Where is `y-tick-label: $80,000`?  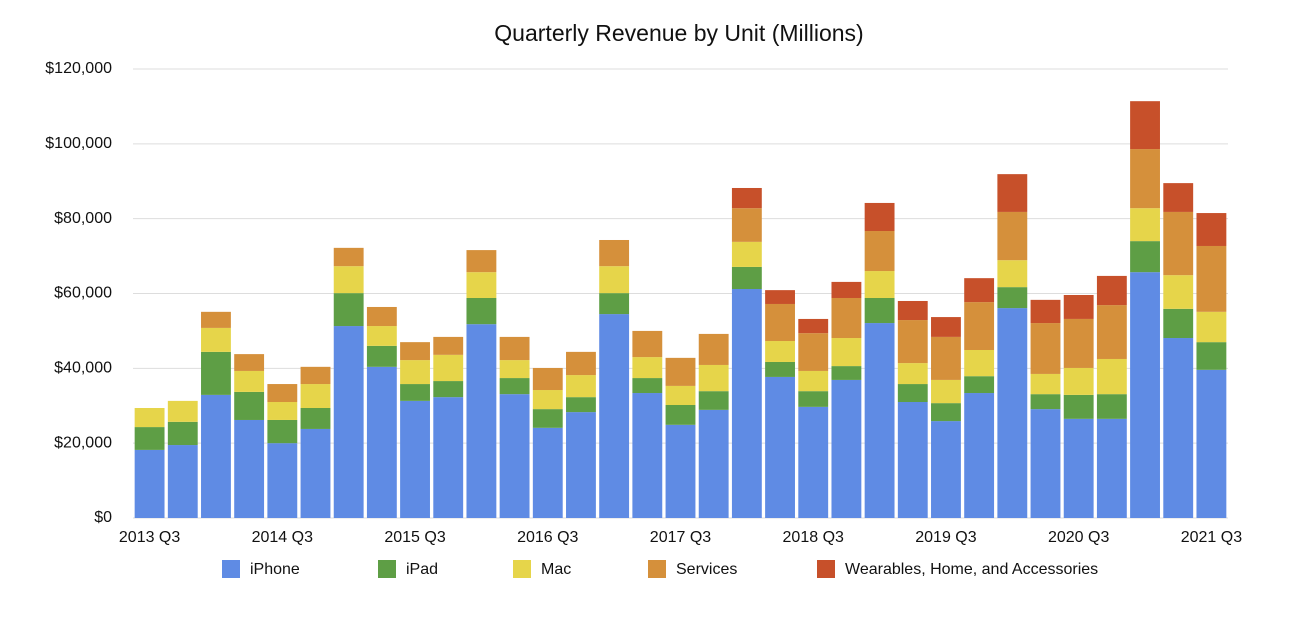 y-tick-label: $80,000 is located at coordinates (83, 218).